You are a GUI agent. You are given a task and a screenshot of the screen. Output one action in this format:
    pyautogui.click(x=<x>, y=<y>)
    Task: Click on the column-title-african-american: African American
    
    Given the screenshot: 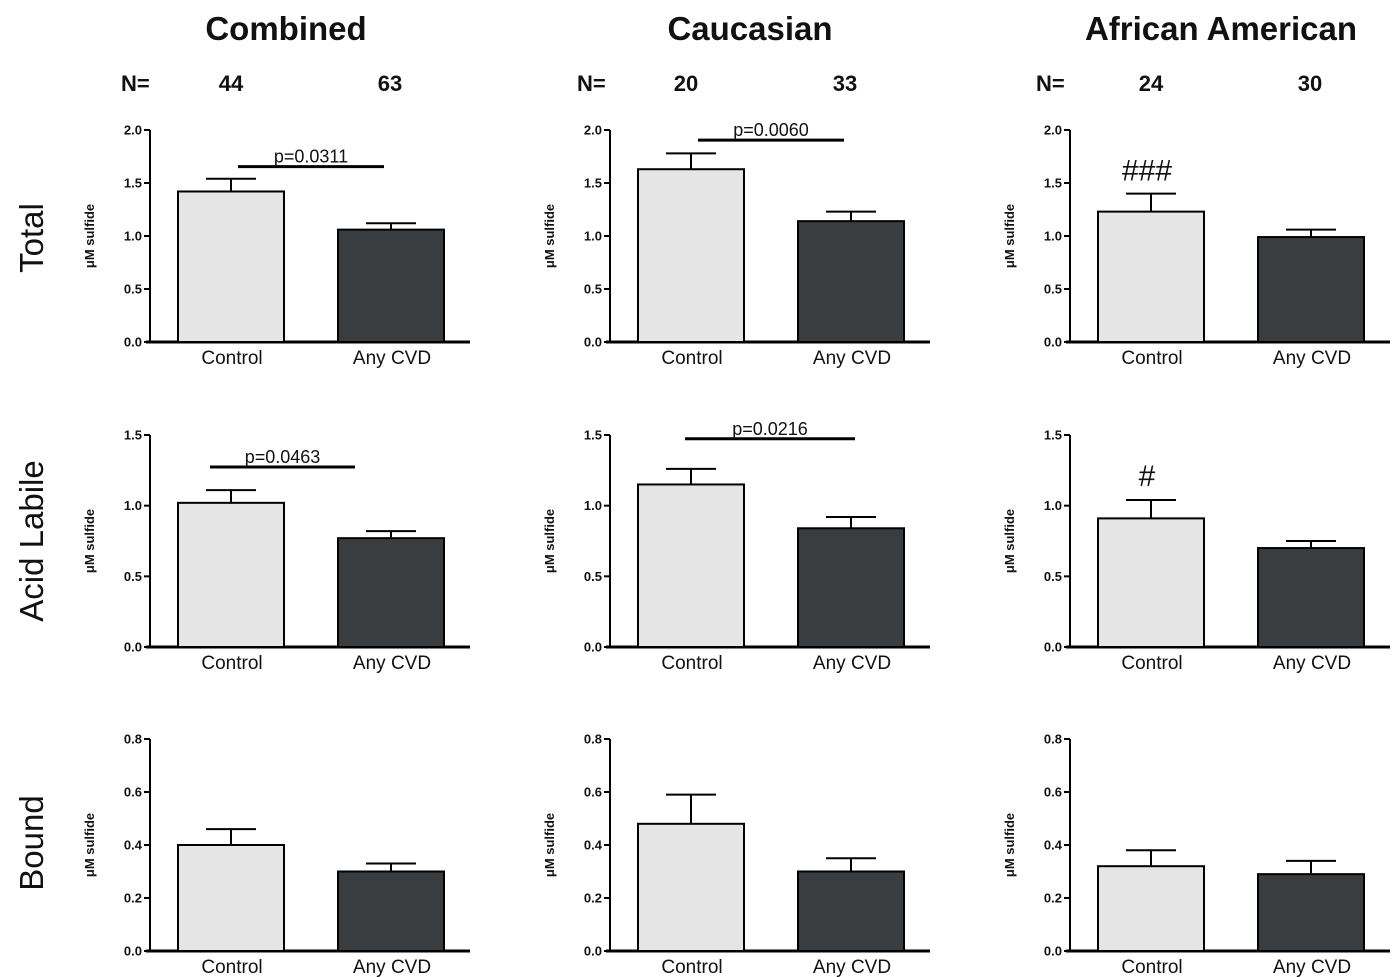 What is the action you would take?
    pyautogui.click(x=1221, y=28)
    